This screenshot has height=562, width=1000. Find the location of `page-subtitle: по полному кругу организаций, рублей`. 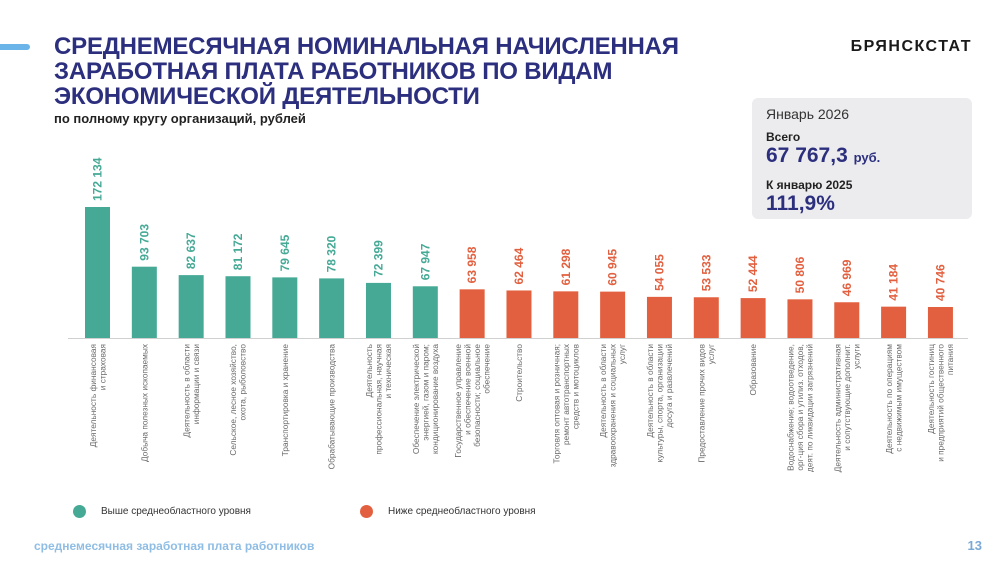

page-subtitle: по полному кругу организаций, рублей is located at coordinates (180, 118).